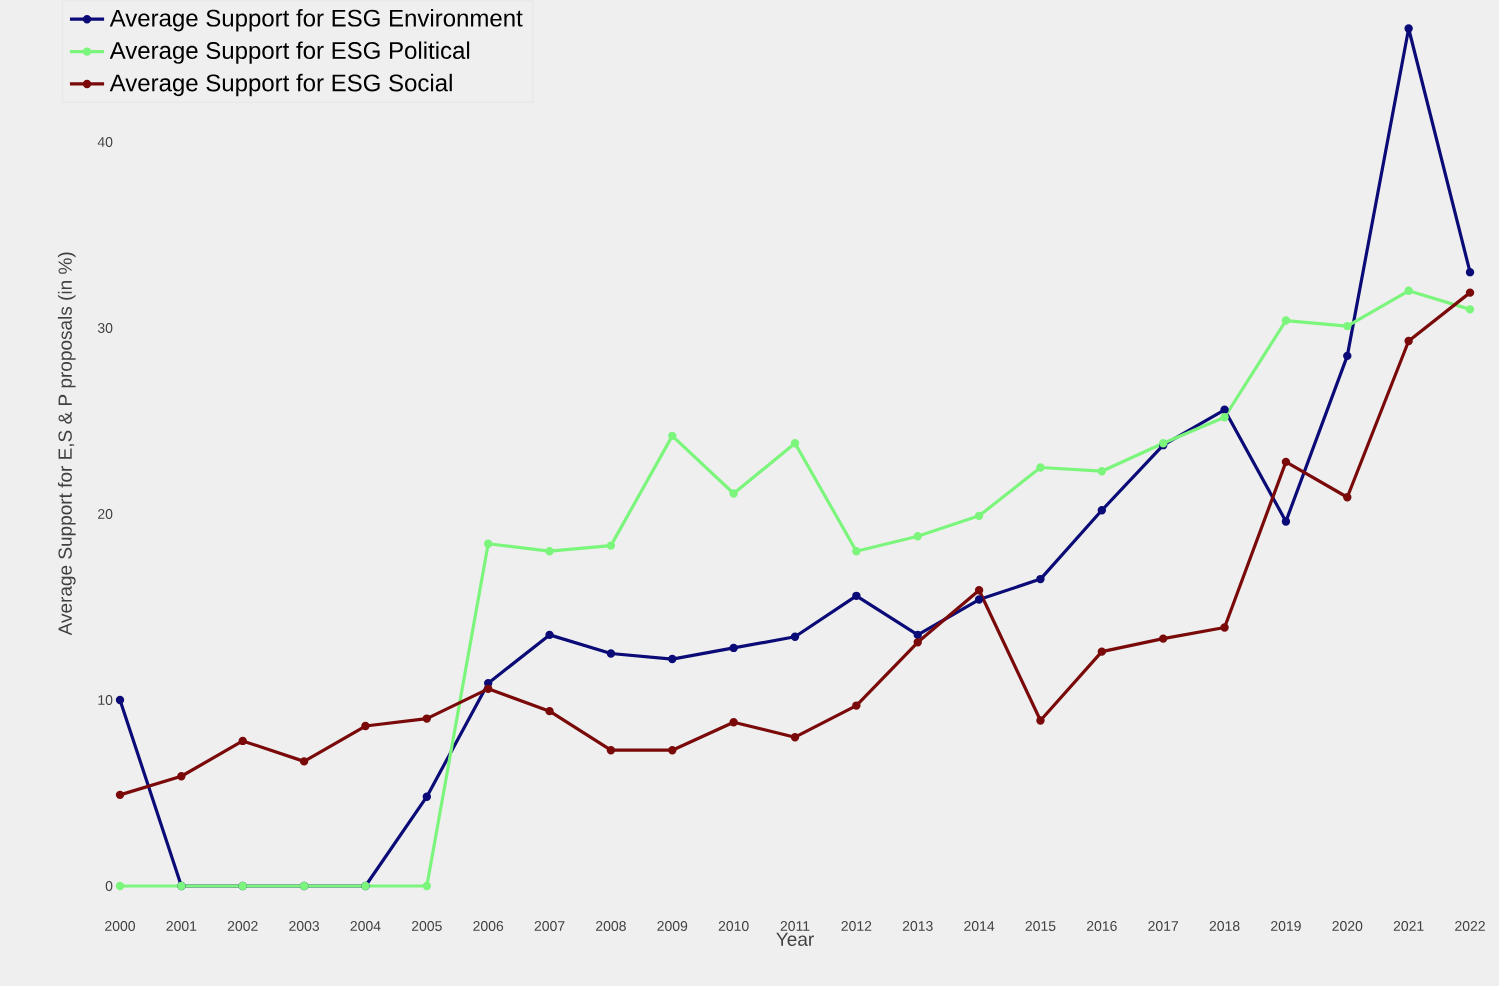 The width and height of the screenshot is (1499, 986). Describe the element at coordinates (105, 514) in the screenshot. I see `y-tick-label: 20` at that location.